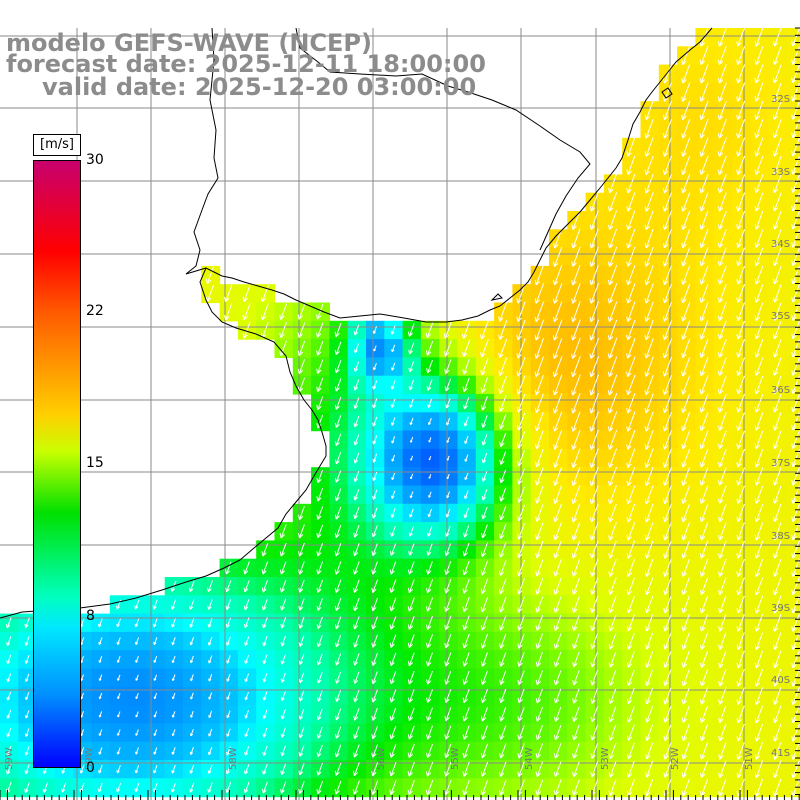 Image resolution: width=800 pixels, height=800 pixels. Describe the element at coordinates (675, 758) in the screenshot. I see `lon-label: 52W` at that location.